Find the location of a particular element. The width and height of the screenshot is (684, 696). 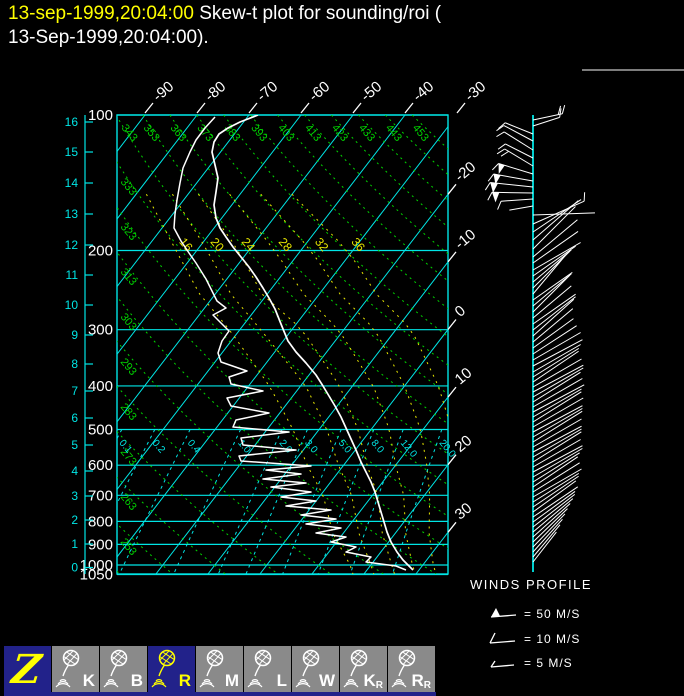

svg-text: -10 is located at coordinates (466, 239).